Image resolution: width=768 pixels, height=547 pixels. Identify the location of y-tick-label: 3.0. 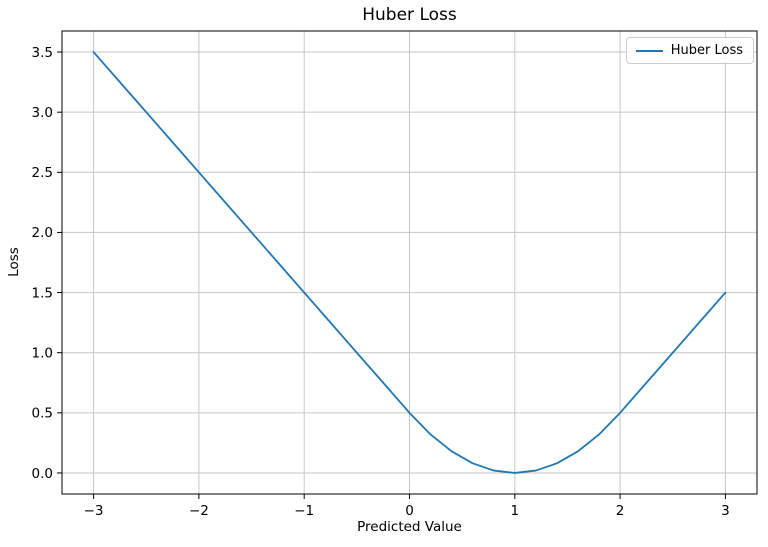
(42, 113).